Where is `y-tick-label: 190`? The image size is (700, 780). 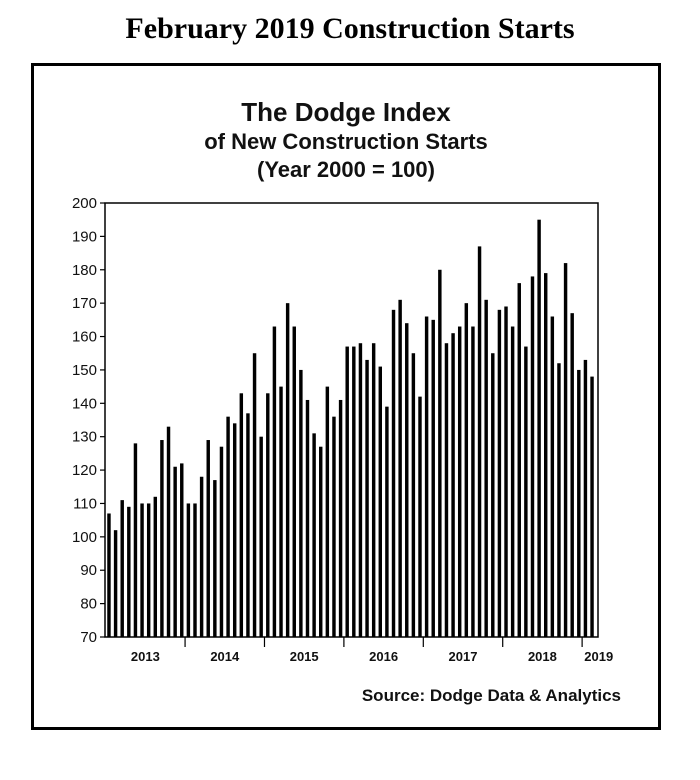
y-tick-label: 190 is located at coordinates (84, 236).